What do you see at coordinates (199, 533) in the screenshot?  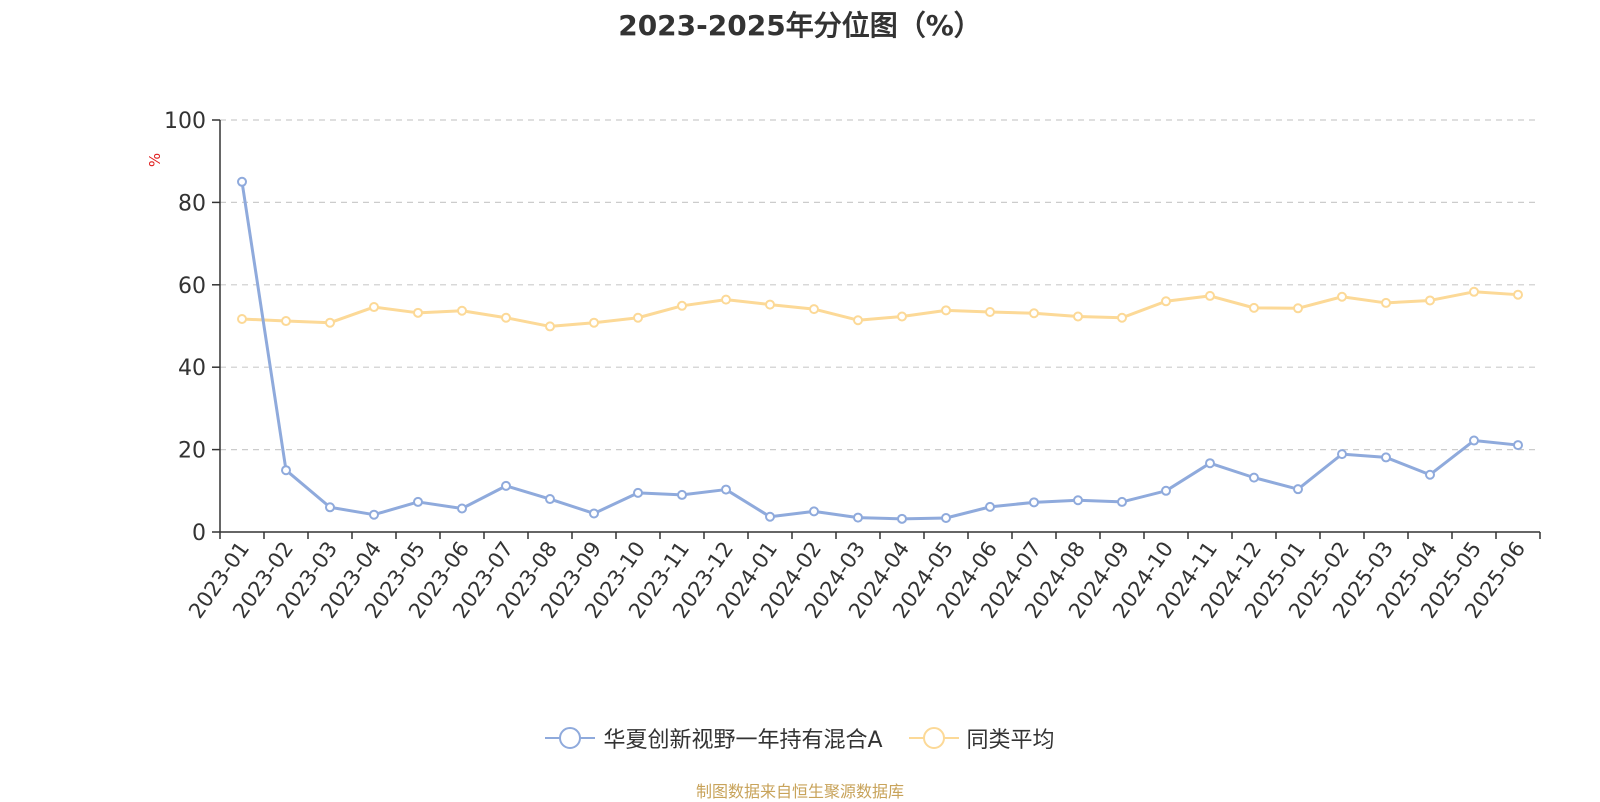 I see `y-tick-label: 0` at bounding box center [199, 533].